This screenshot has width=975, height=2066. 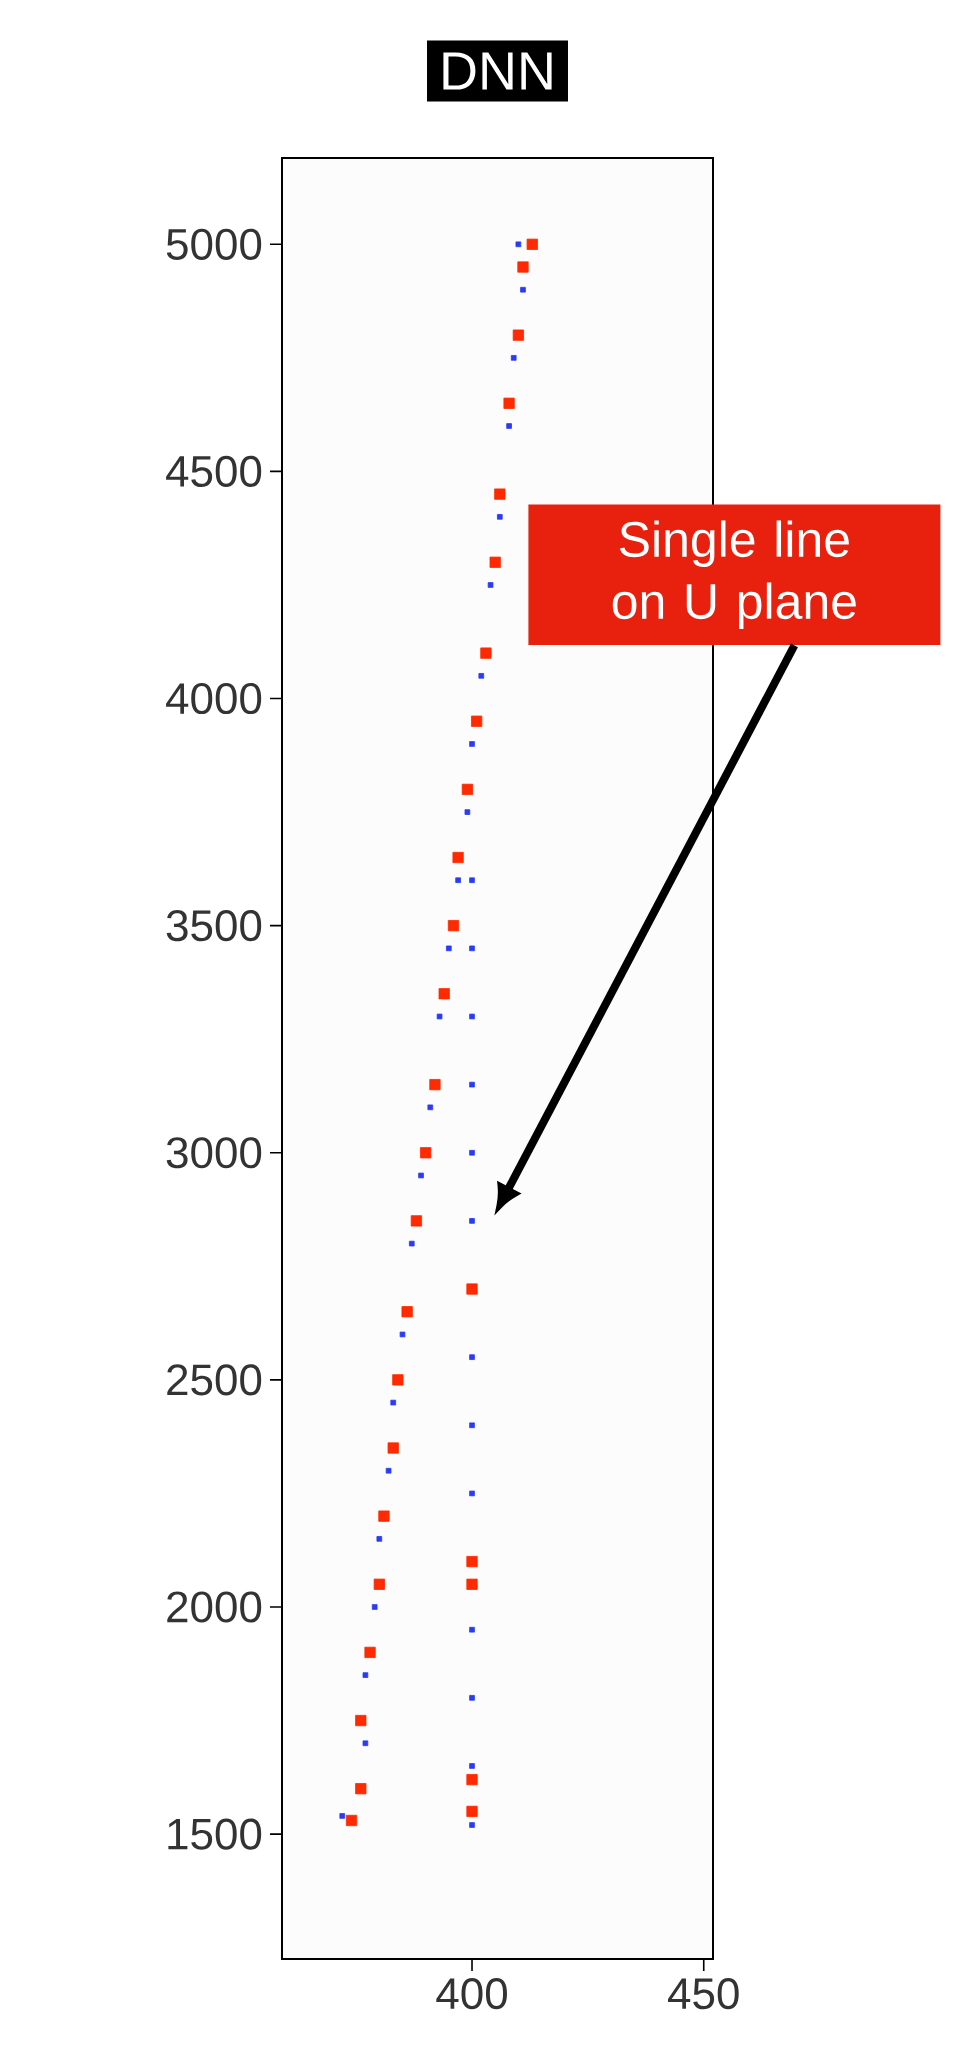 I want to click on y-tick-label: 2500, so click(x=214, y=1380).